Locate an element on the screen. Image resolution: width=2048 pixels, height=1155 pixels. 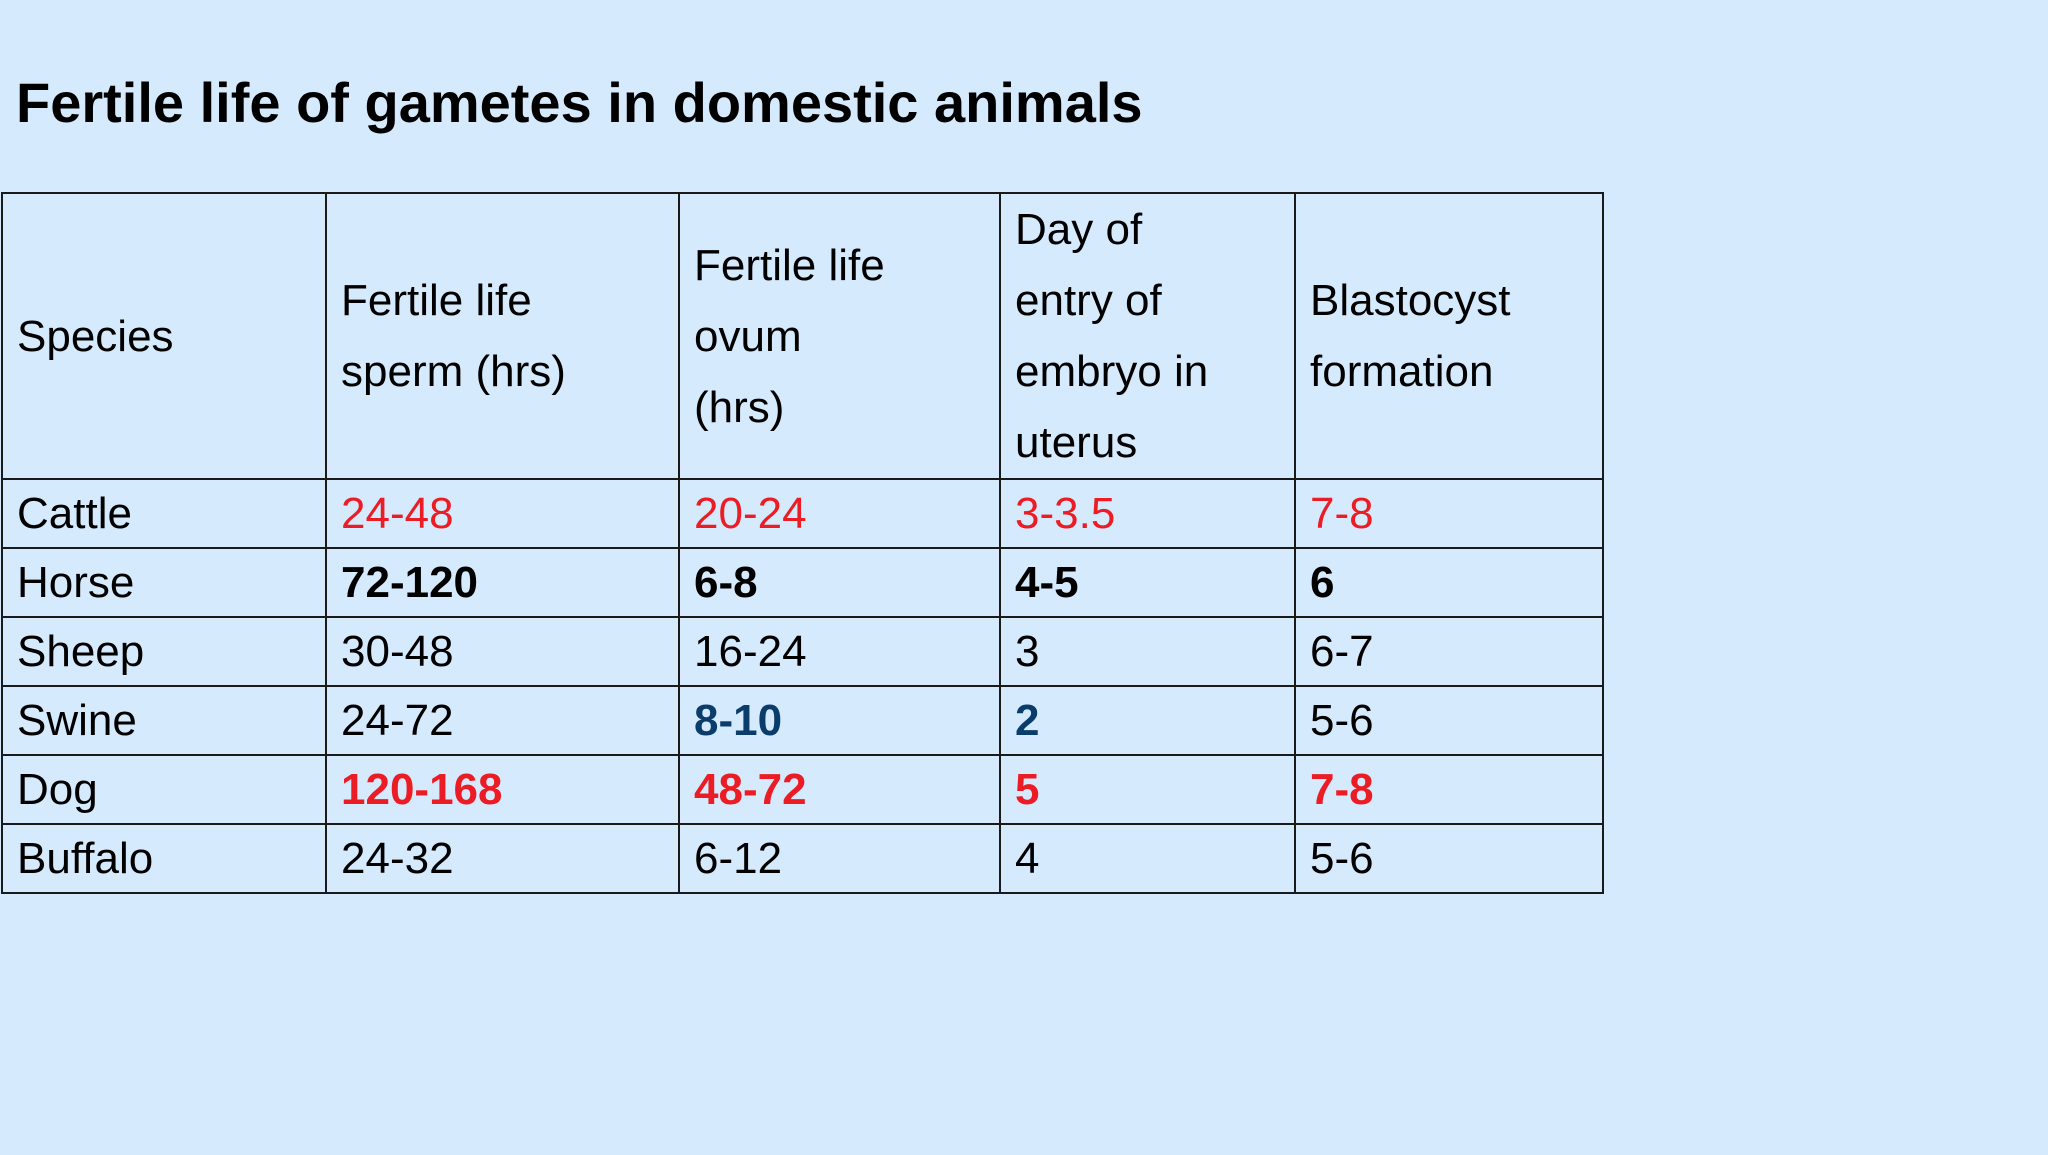
header-line: sperm (hrs) is located at coordinates (453, 371).